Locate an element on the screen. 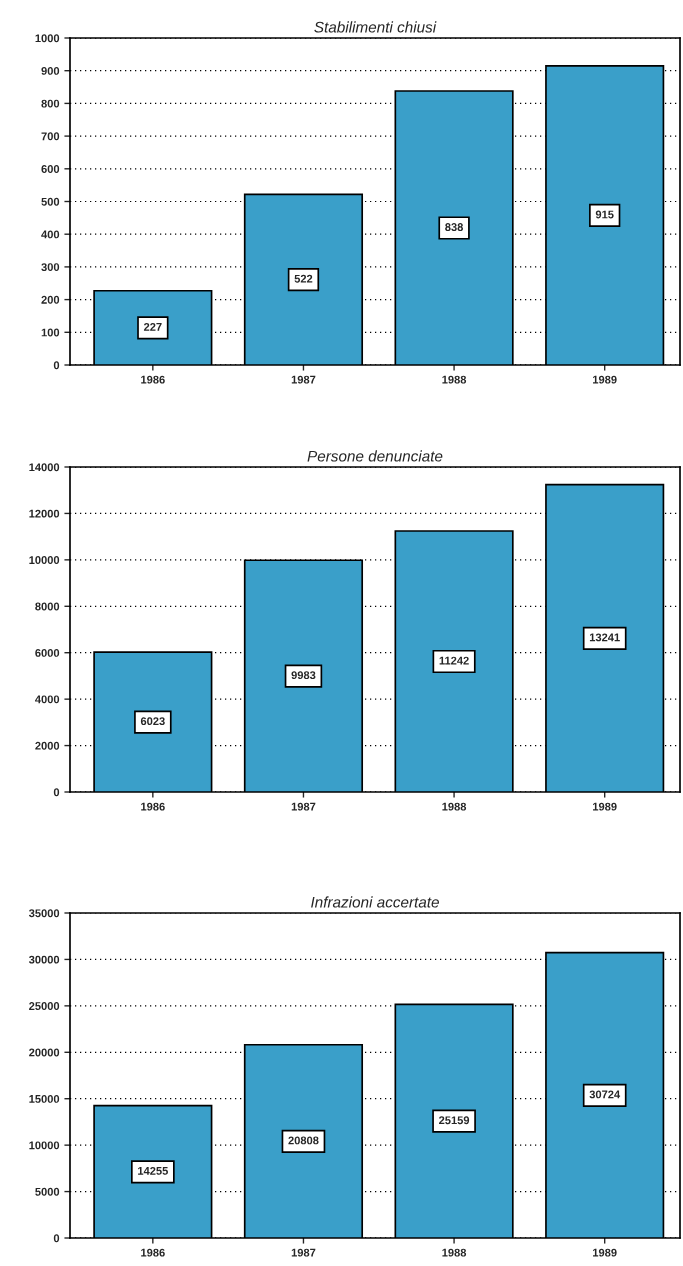  data-label: 838 is located at coordinates (454, 227).